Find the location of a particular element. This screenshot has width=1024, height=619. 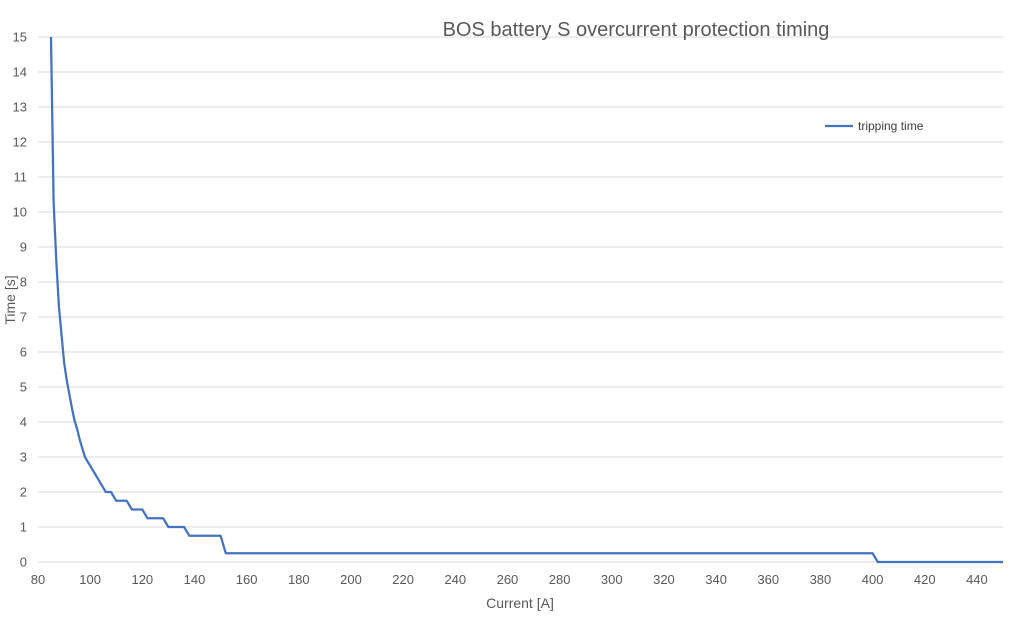

x-tick-label: 340 is located at coordinates (716, 579).